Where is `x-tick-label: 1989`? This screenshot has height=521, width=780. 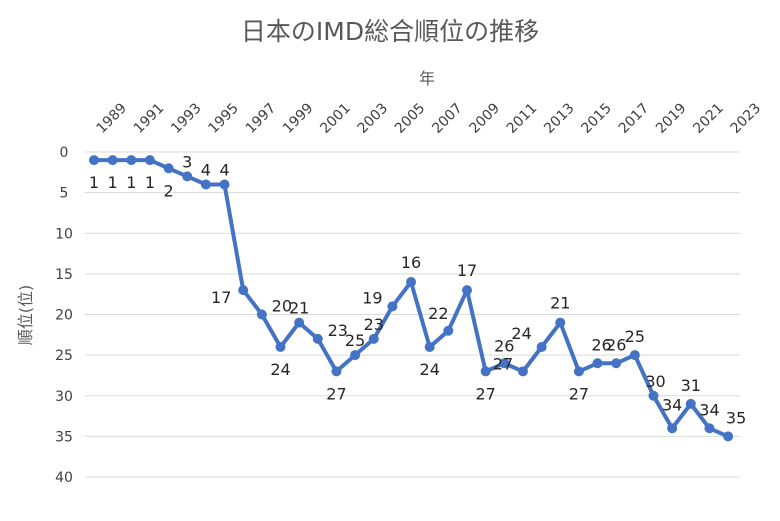
x-tick-label: 1989 is located at coordinates (112, 118).